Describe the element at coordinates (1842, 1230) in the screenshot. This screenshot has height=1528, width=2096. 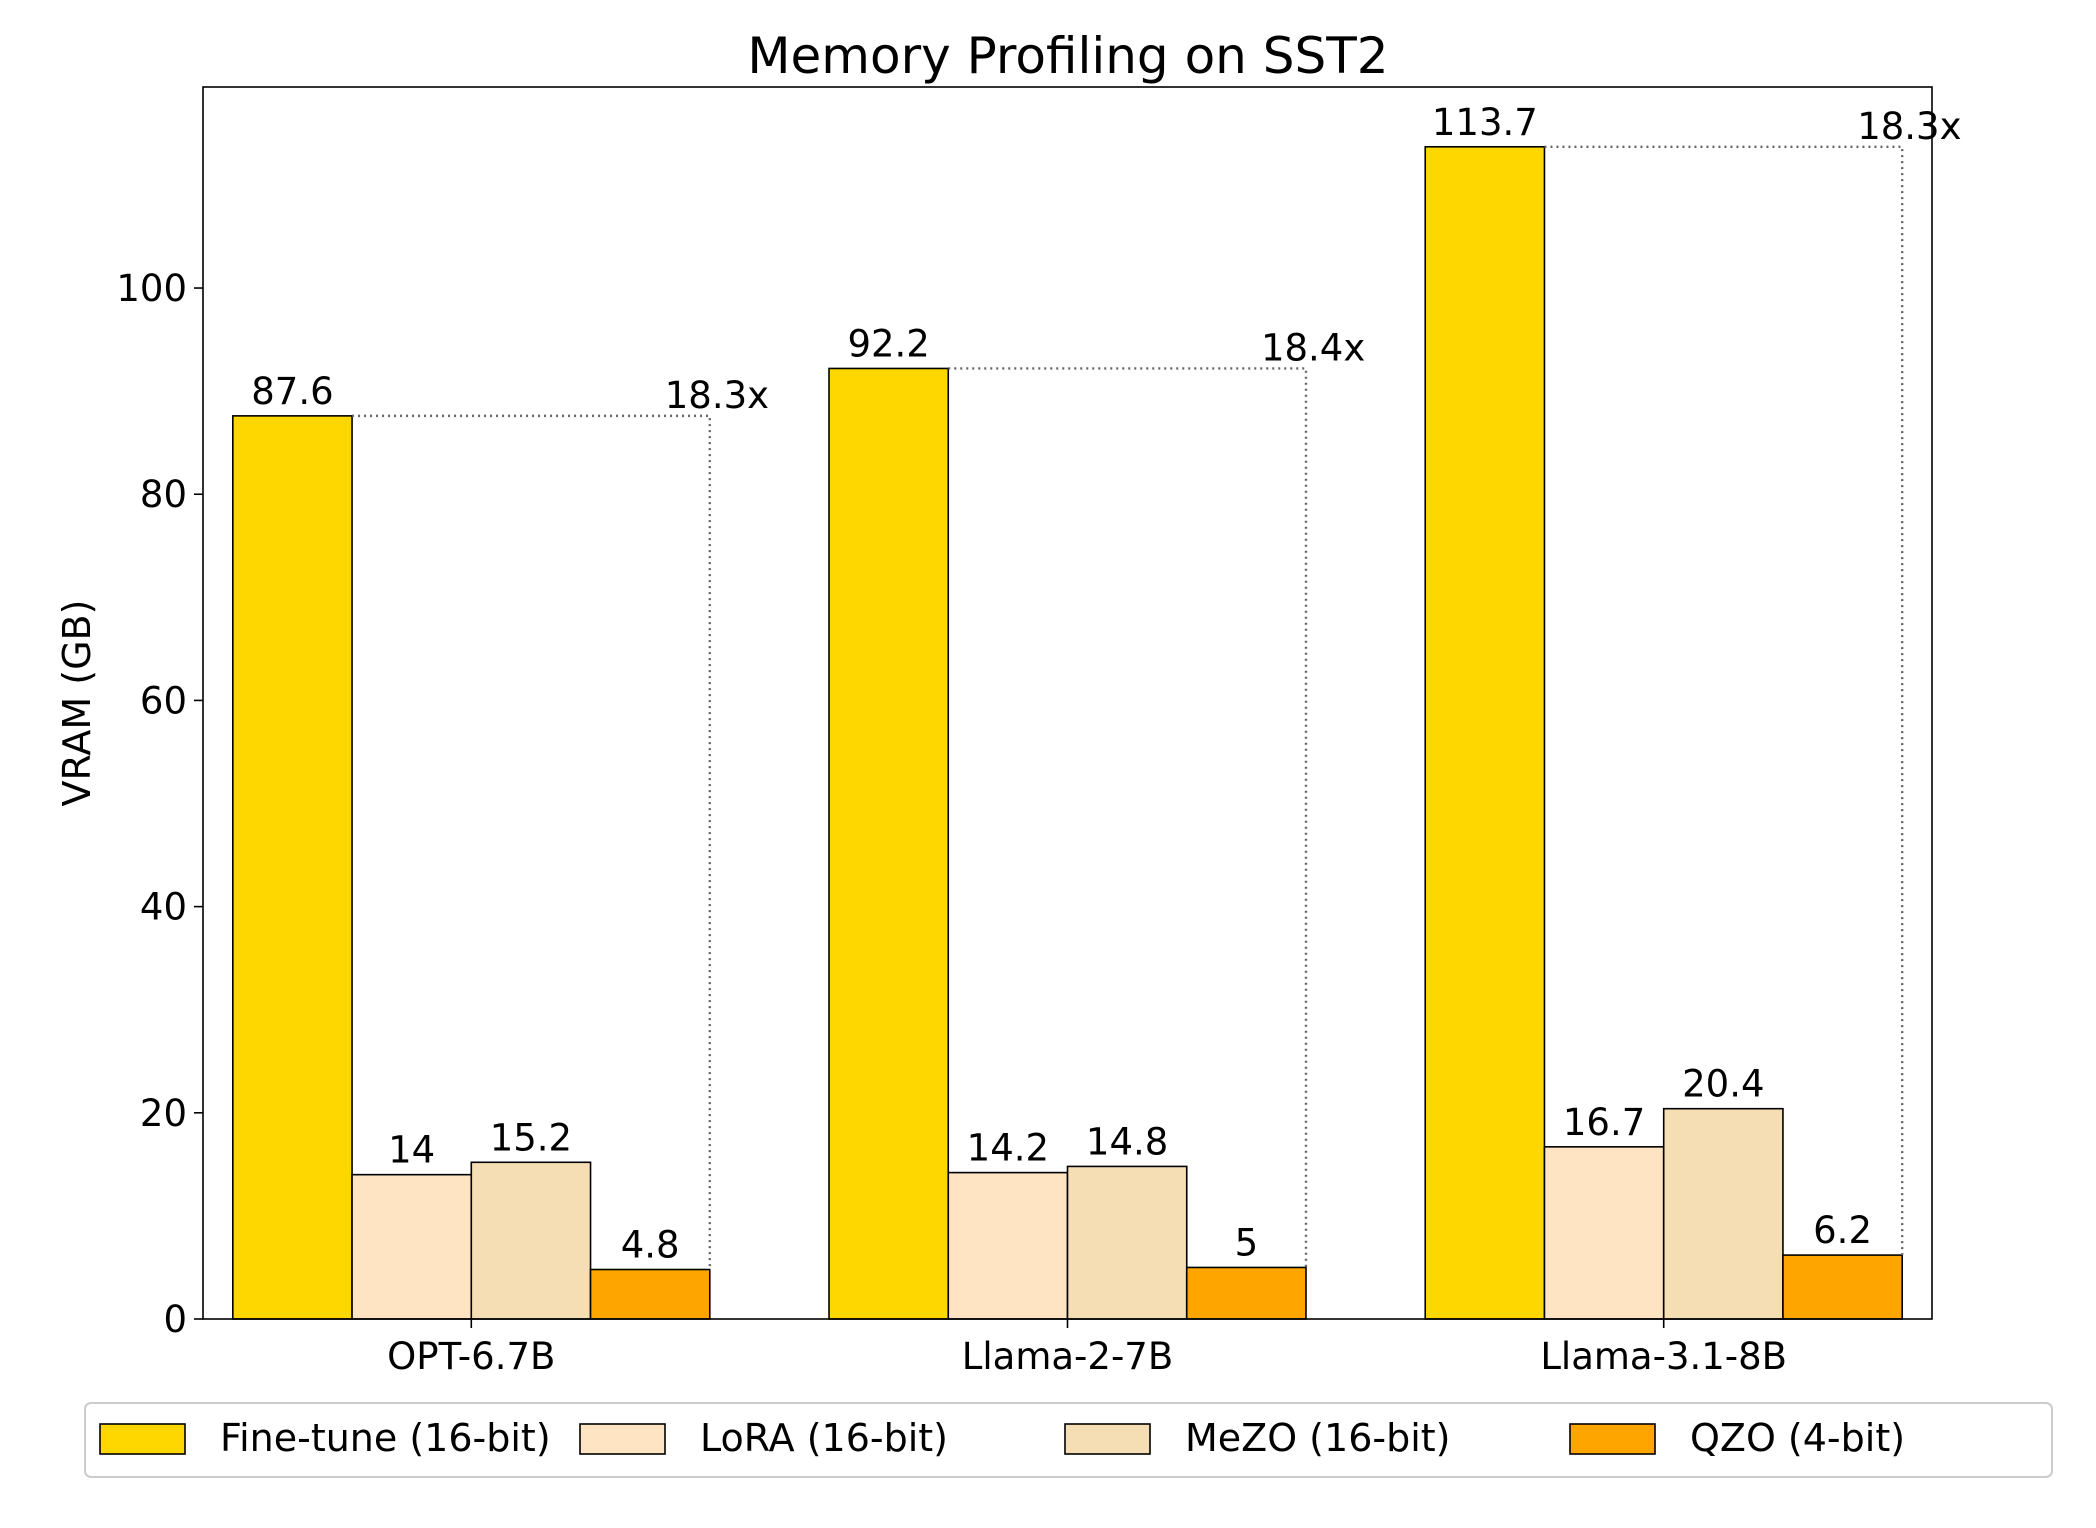
I see `bar-value-label: 6.2` at that location.